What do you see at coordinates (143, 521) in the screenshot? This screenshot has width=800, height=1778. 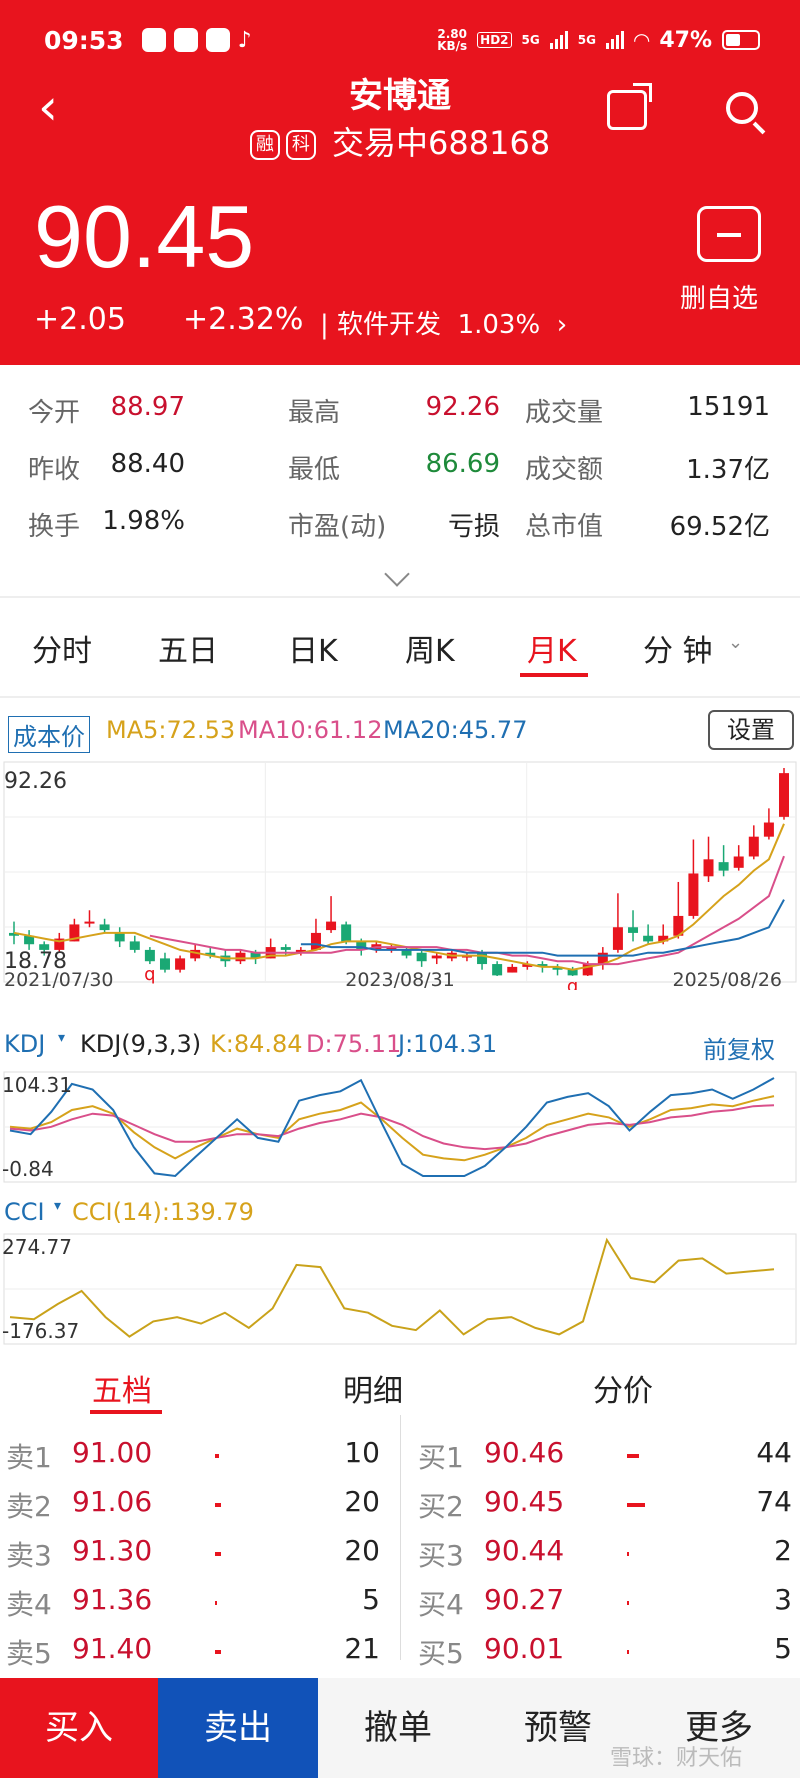 I see `stat-value: 1.98%` at bounding box center [143, 521].